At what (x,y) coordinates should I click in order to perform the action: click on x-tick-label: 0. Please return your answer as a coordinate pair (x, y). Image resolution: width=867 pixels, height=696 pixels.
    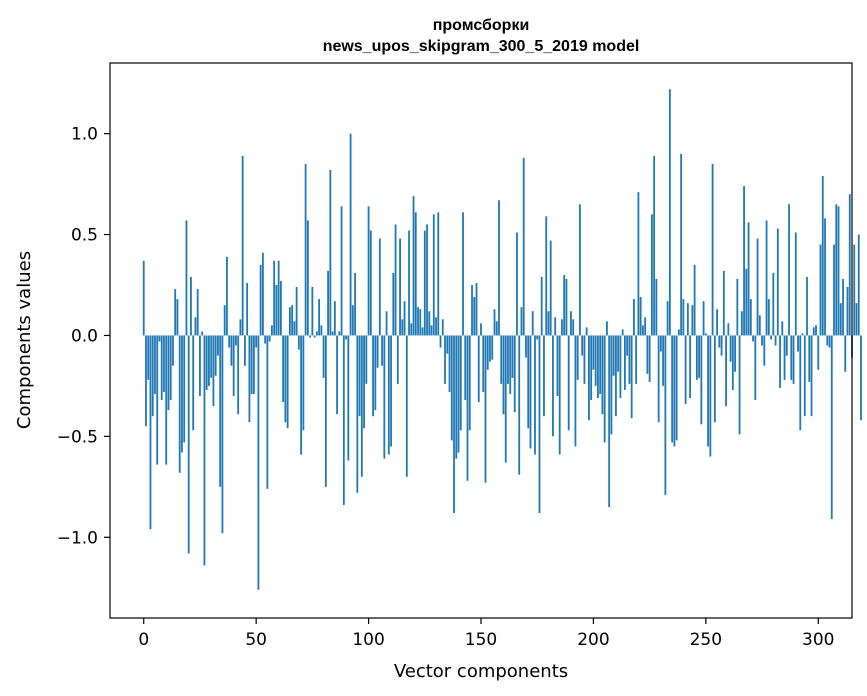
    Looking at the image, I should click on (143, 640).